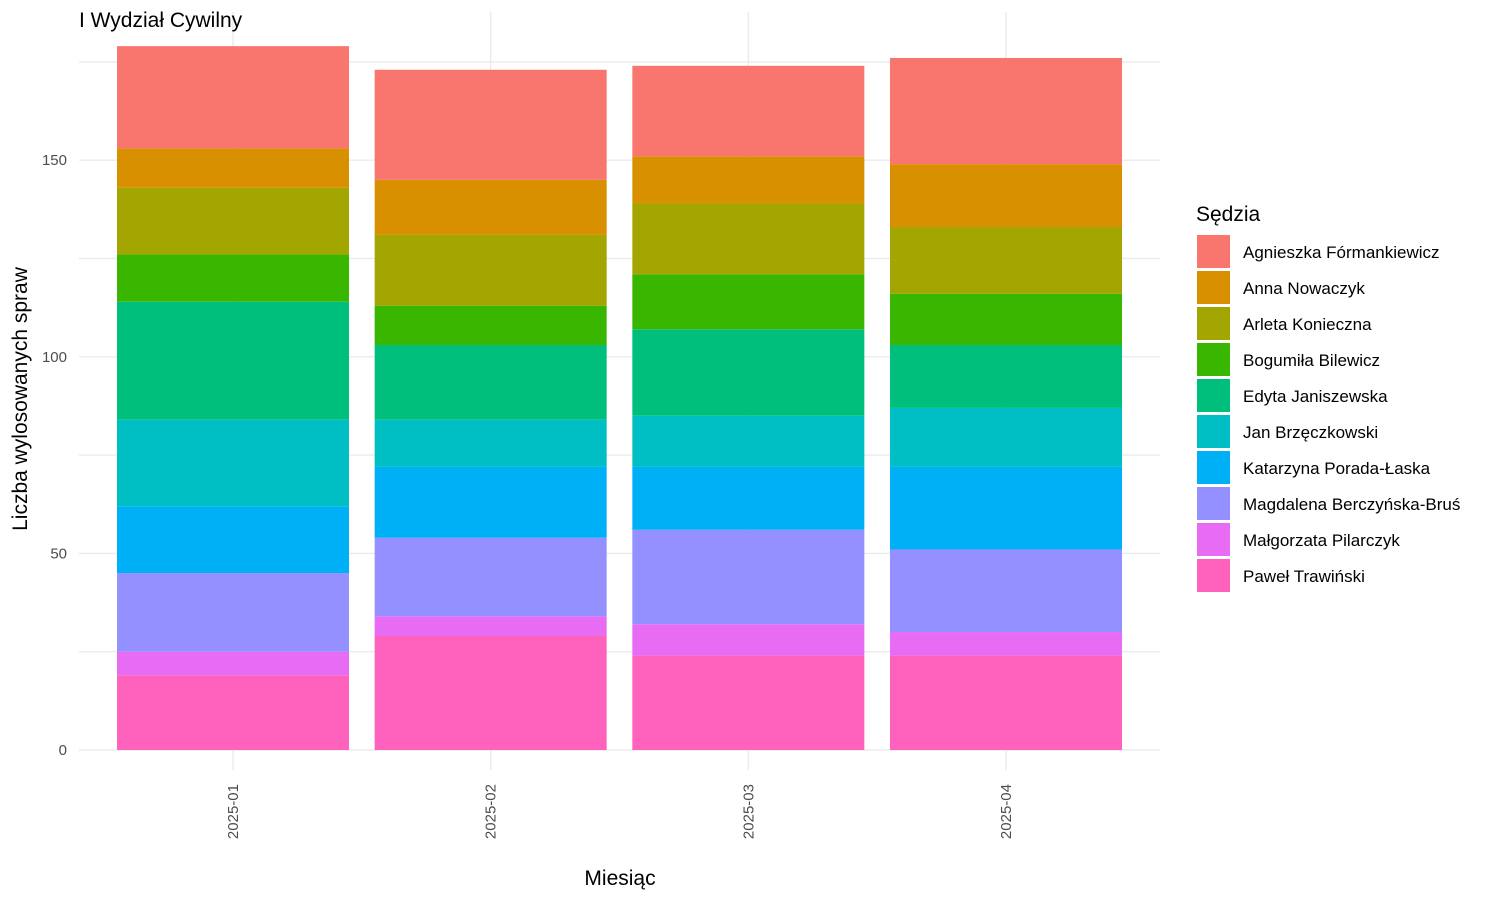  What do you see at coordinates (619, 878) in the screenshot?
I see `x-axis-title: Miesiąc` at bounding box center [619, 878].